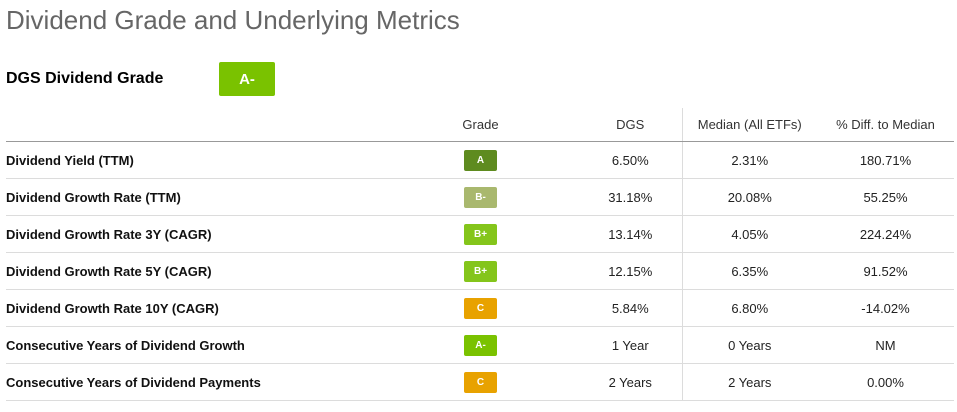  What do you see at coordinates (749, 271) in the screenshot?
I see `median-value-cell: 6.35%` at bounding box center [749, 271].